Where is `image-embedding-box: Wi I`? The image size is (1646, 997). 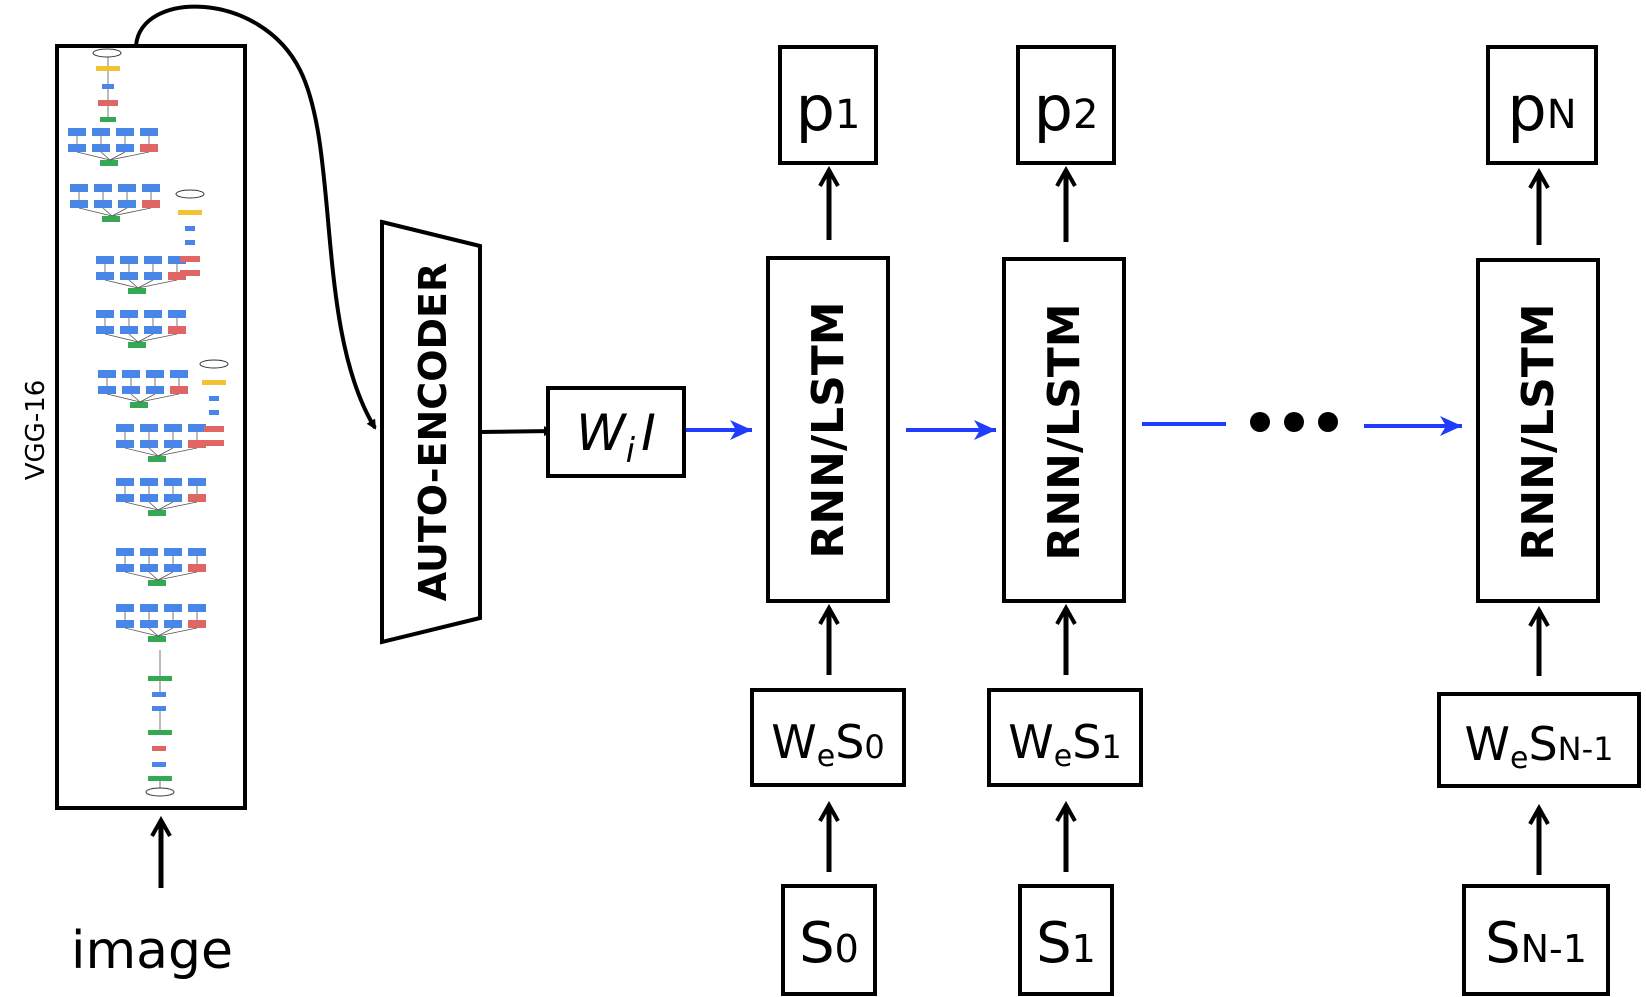
image-embedding-box: Wi I is located at coordinates (616, 432).